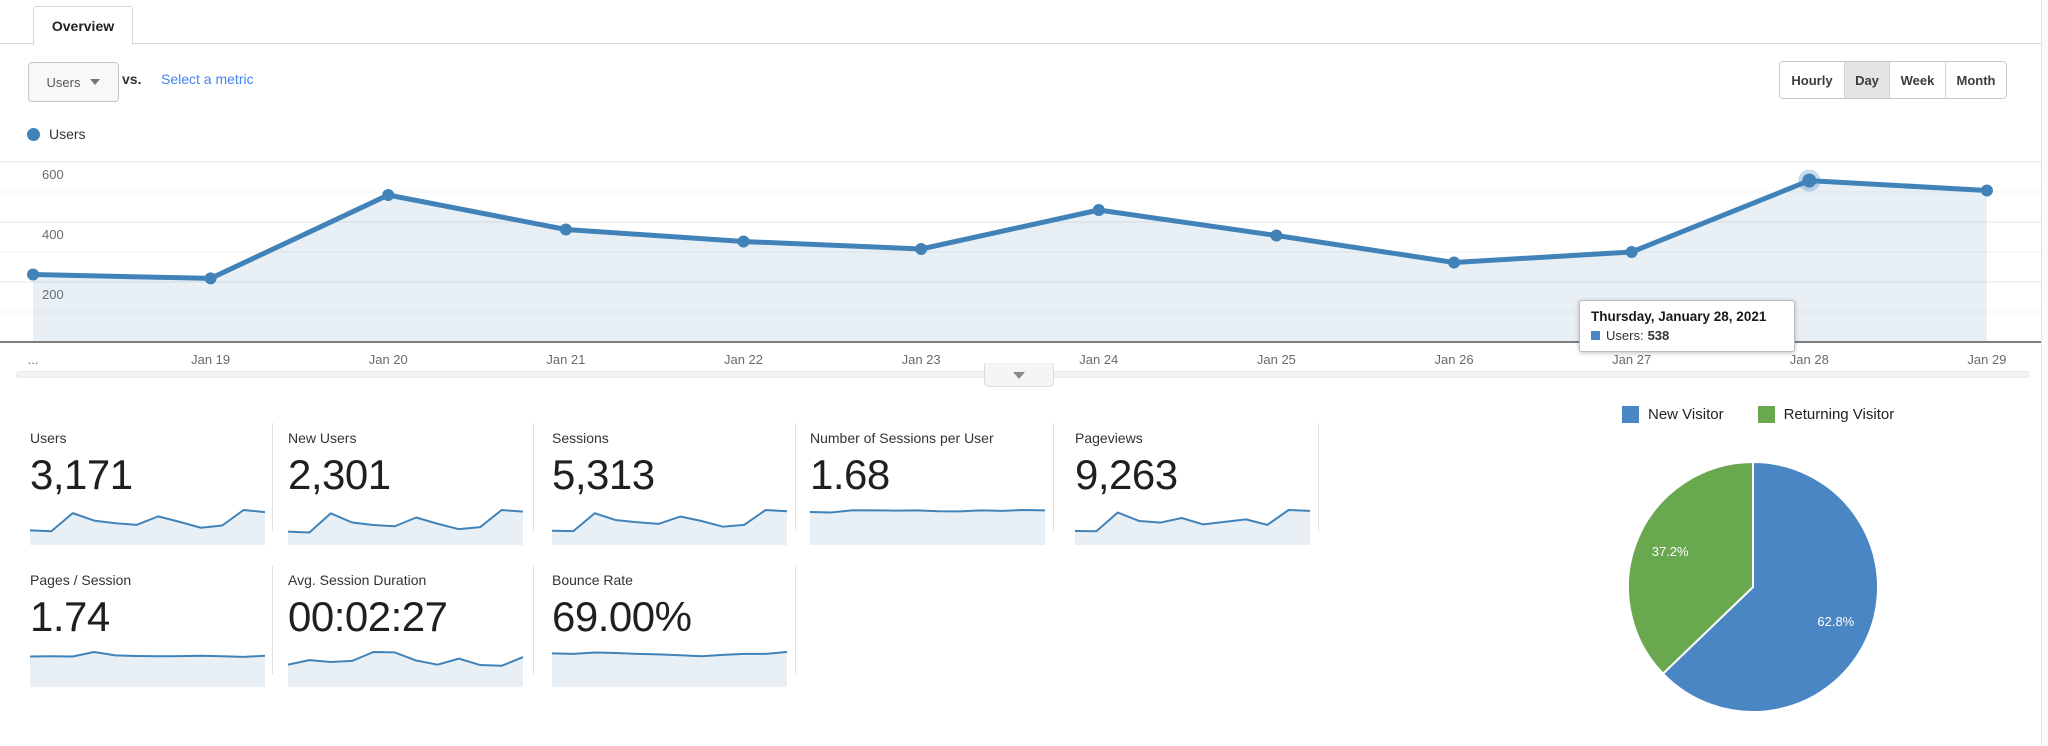 Image resolution: width=2048 pixels, height=746 pixels. What do you see at coordinates (81, 474) in the screenshot?
I see `metric-value: 3,171` at bounding box center [81, 474].